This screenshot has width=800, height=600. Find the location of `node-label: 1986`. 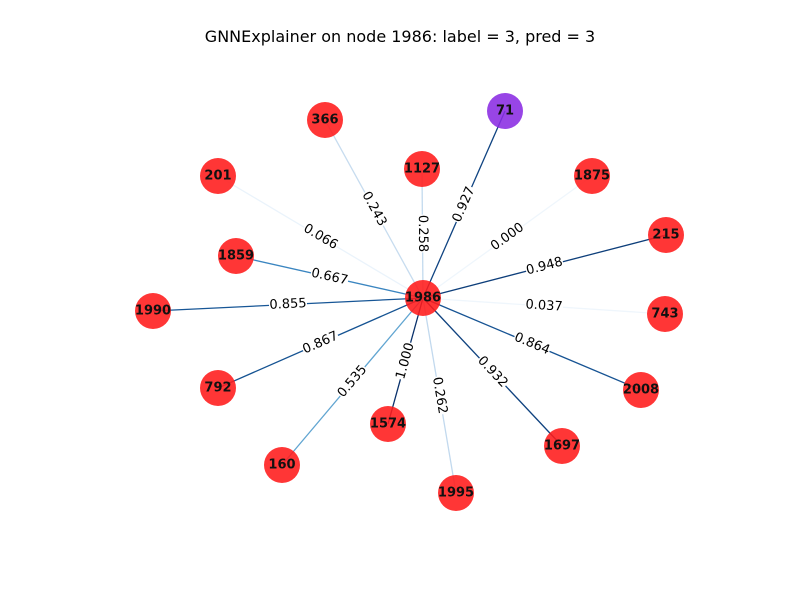

node-label: 1986 is located at coordinates (423, 298).